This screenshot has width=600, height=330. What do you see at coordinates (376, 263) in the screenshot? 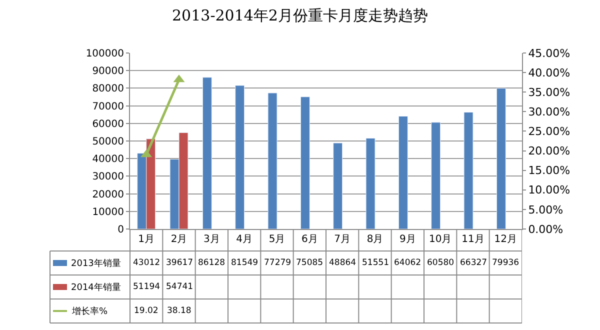
I see `data-label: 51551` at bounding box center [376, 263].